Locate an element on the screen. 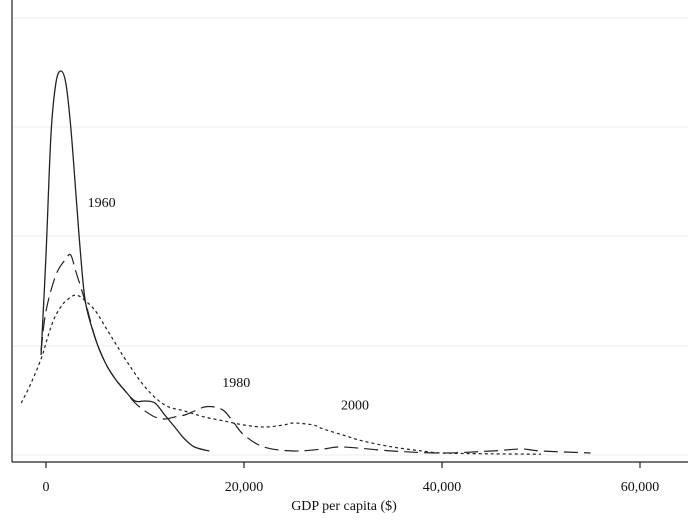  x-tick-label: 60,000 is located at coordinates (640, 487).